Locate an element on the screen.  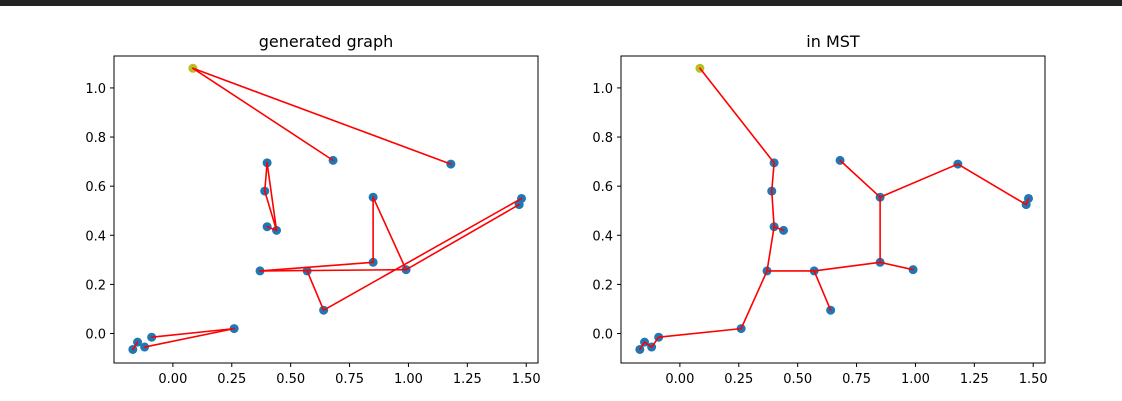
chart-title: in MST is located at coordinates (833, 41).